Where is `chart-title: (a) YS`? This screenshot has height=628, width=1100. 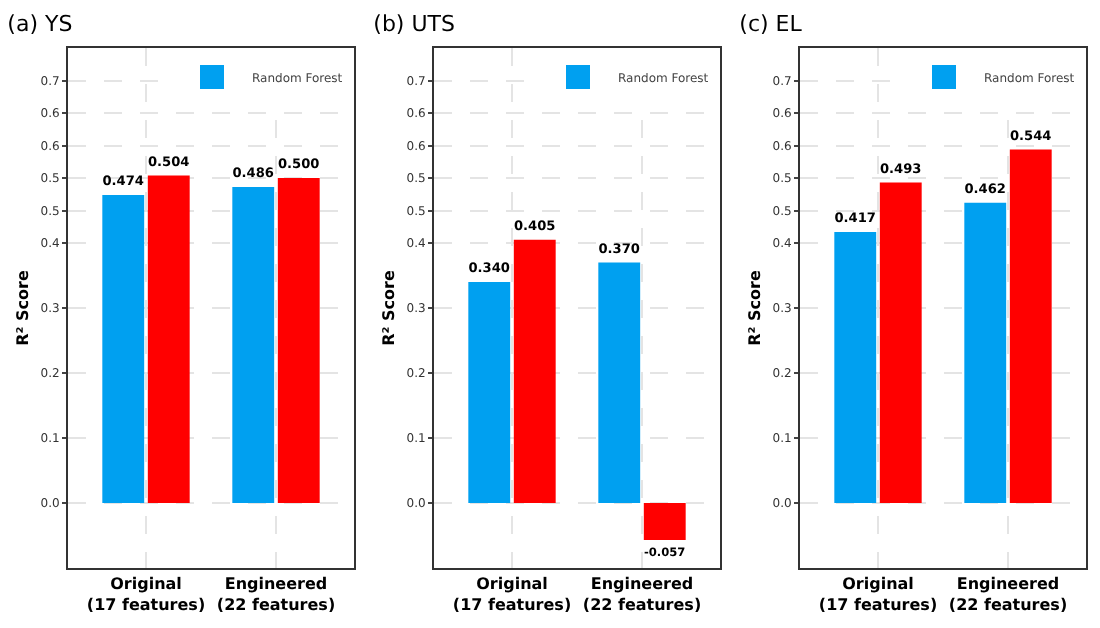 chart-title: (a) YS is located at coordinates (40, 24).